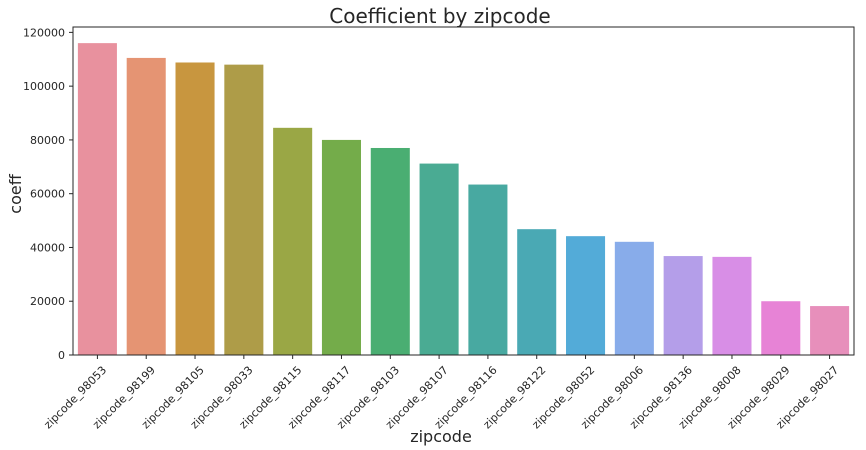  Describe the element at coordinates (61, 355) in the screenshot. I see `y-tick-label: 0` at that location.